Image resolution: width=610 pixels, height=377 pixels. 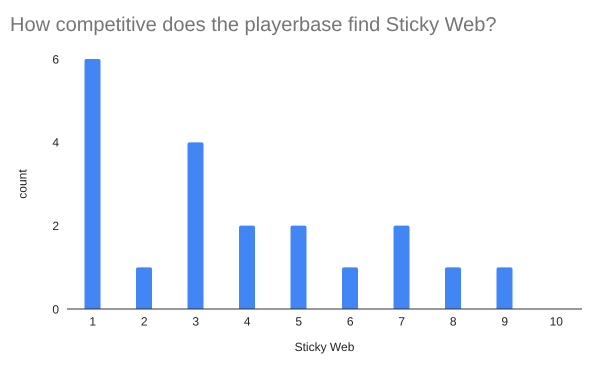 I want to click on x-axis-title: Sticky Web, so click(x=324, y=347).